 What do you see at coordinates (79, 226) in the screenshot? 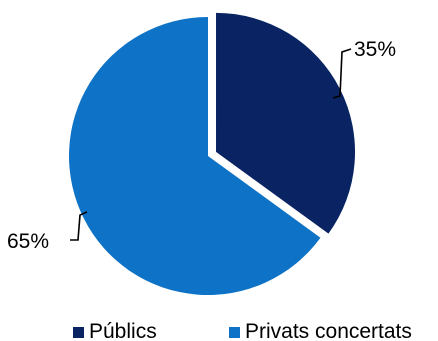
I see `leader-line-privats-concertats` at bounding box center [79, 226].